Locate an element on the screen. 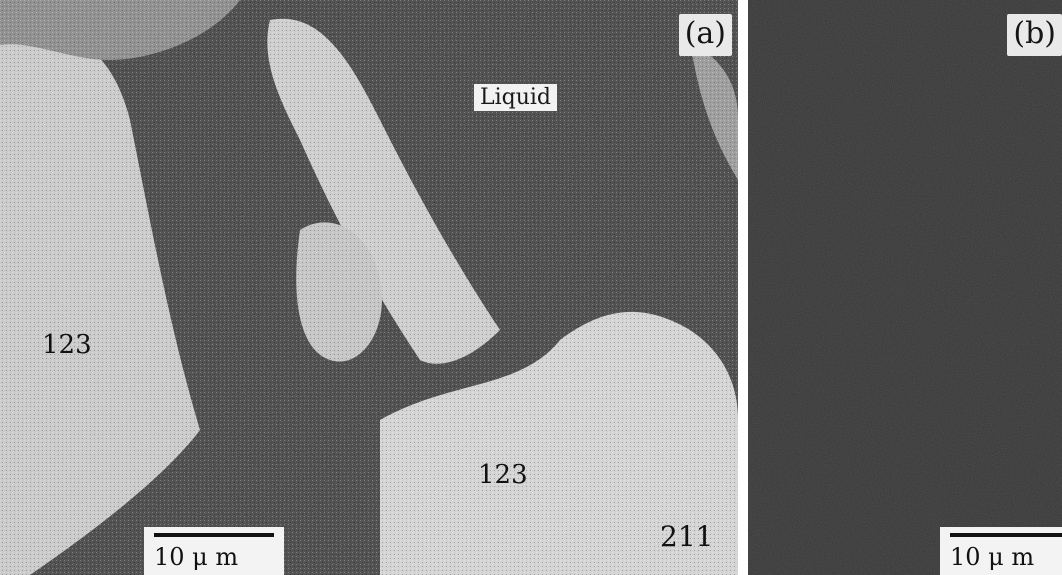 This screenshot has width=1062, height=575. phase-label-123-center: 123 is located at coordinates (503, 475).